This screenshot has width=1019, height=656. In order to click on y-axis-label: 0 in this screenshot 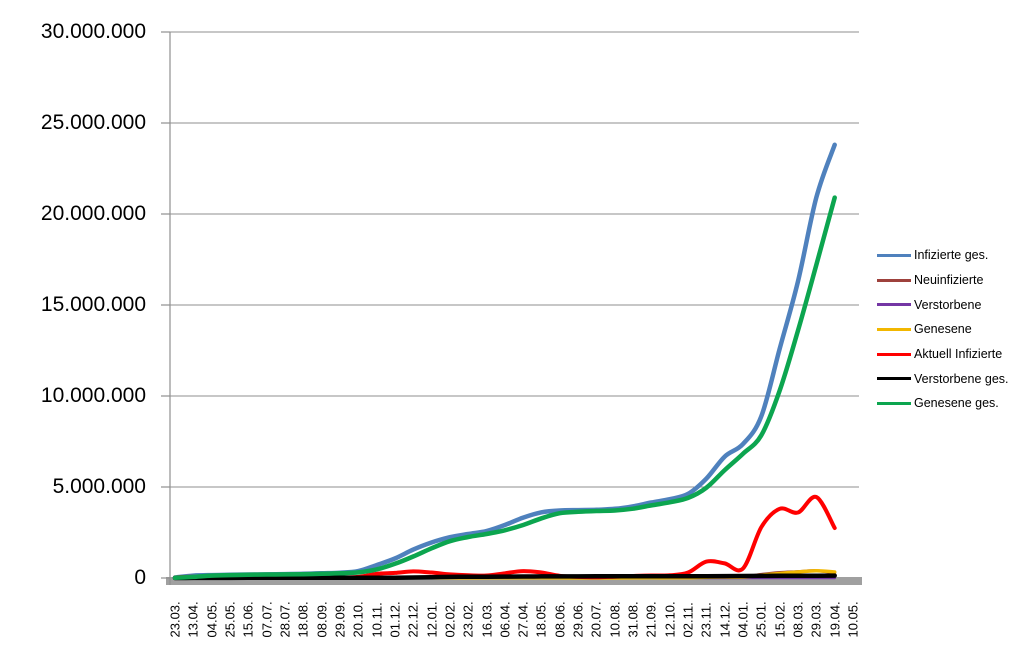, I will do `click(140, 577)`.